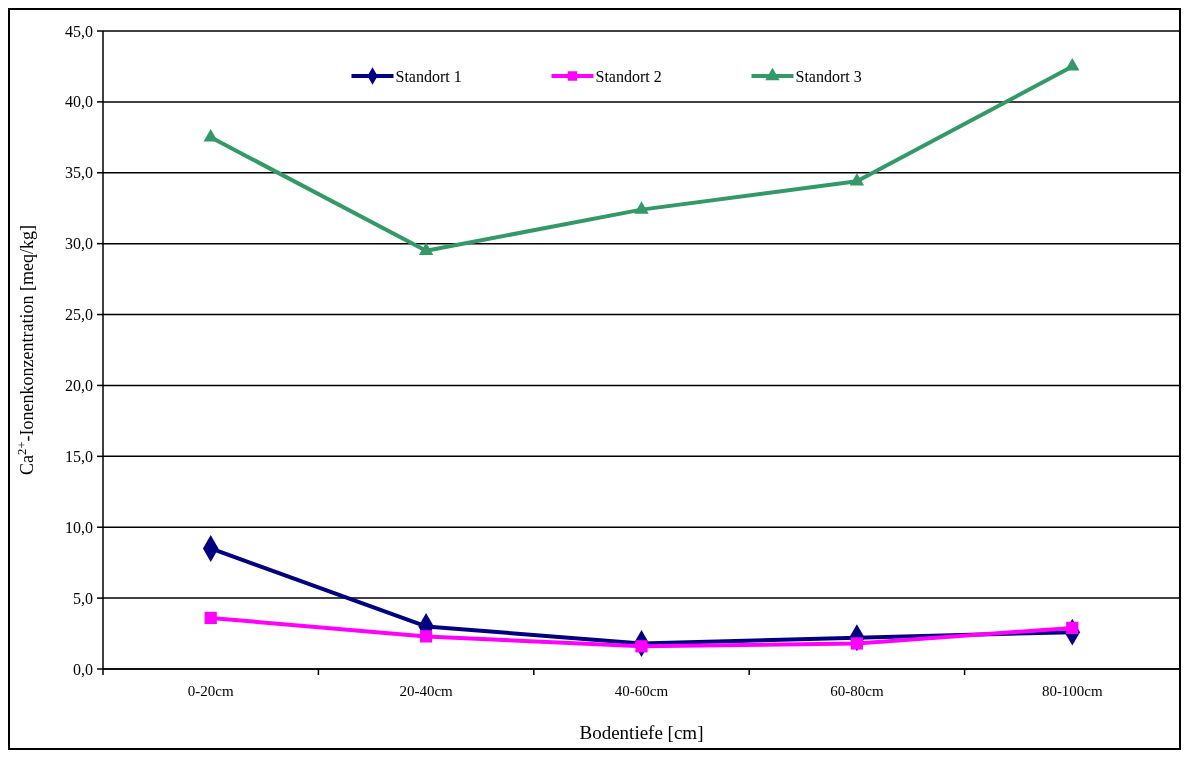 Image resolution: width=1197 pixels, height=758 pixels. Describe the element at coordinates (428, 76) in the screenshot. I see `legend-label: Standort 1` at that location.